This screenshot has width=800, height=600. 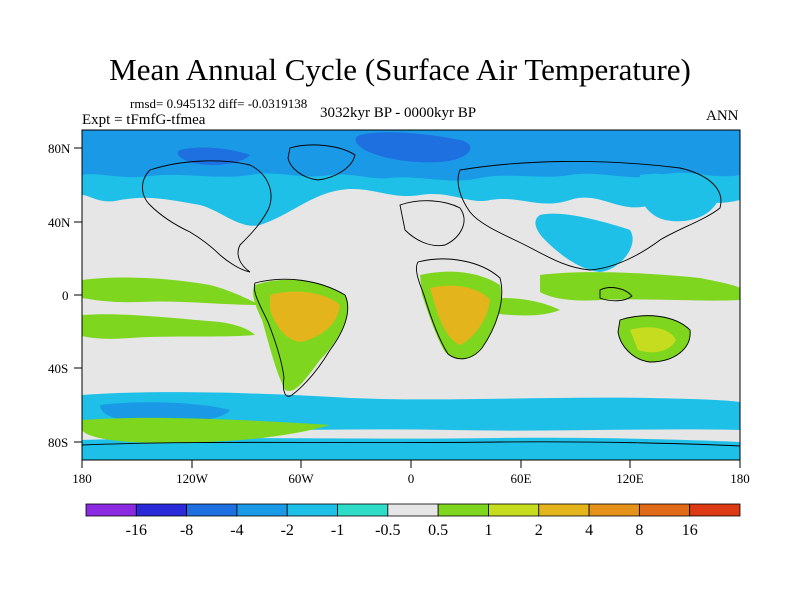 I want to click on y-label-80n: 80N, so click(x=59, y=148).